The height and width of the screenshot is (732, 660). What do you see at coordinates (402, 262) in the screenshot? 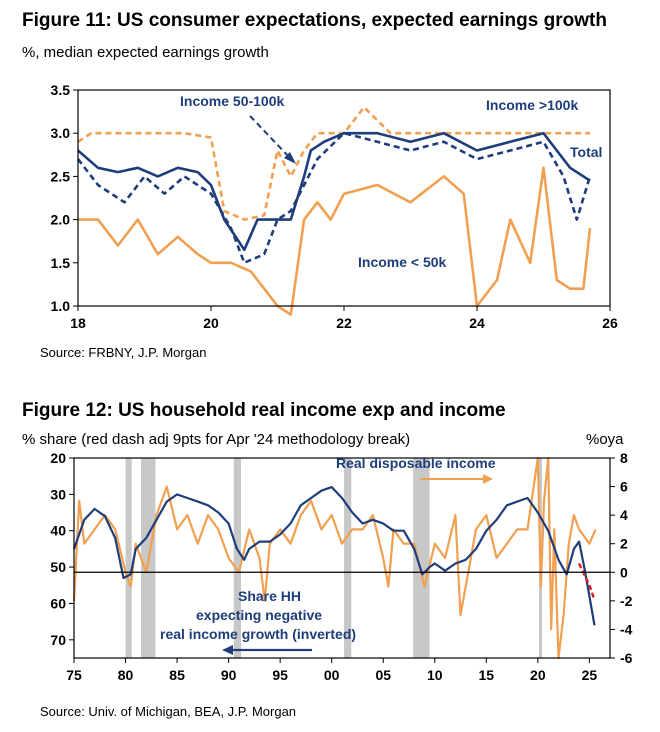
I see `figure11-label-income-under-50k: Income < 50k` at bounding box center [402, 262].